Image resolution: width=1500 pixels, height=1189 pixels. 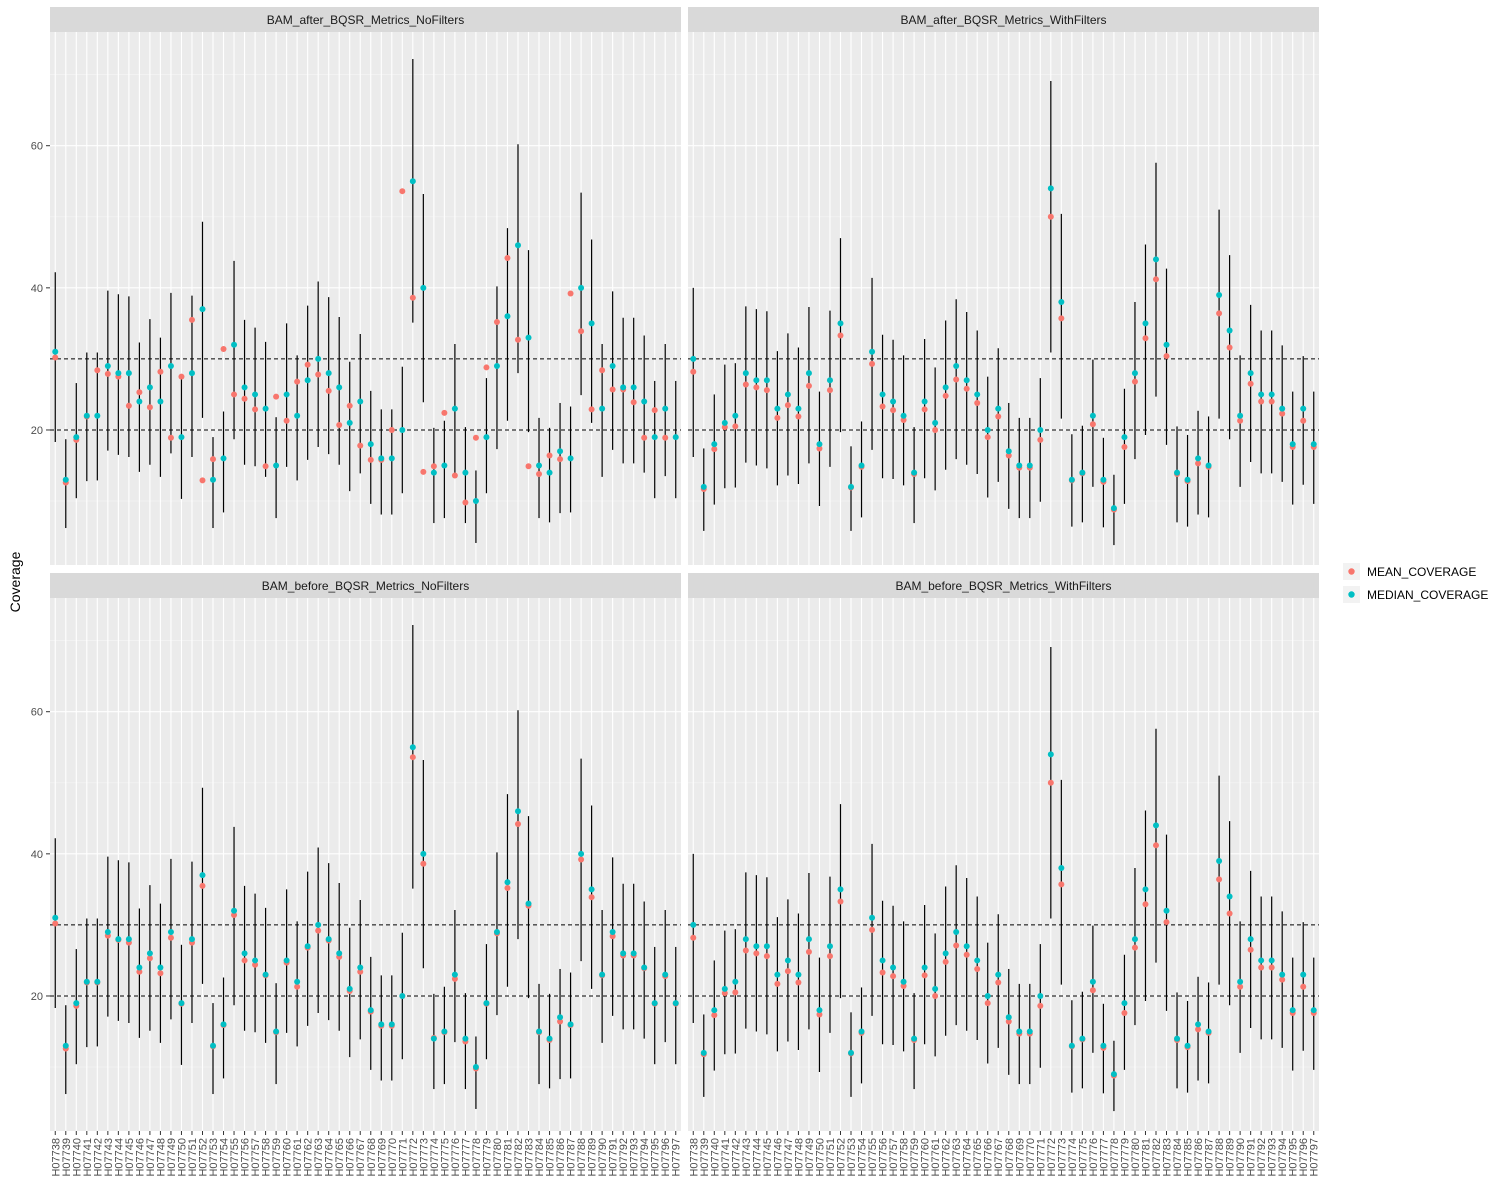 What do you see at coordinates (298, 1157) in the screenshot?
I see `x-tick-label: H07761` at bounding box center [298, 1157].